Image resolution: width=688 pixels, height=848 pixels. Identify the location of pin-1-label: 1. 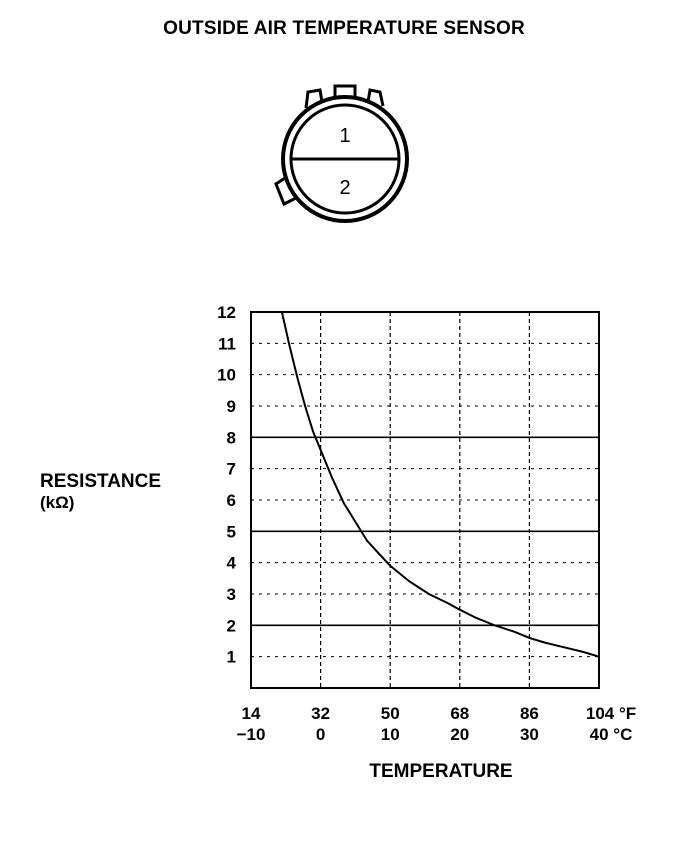
(344, 136).